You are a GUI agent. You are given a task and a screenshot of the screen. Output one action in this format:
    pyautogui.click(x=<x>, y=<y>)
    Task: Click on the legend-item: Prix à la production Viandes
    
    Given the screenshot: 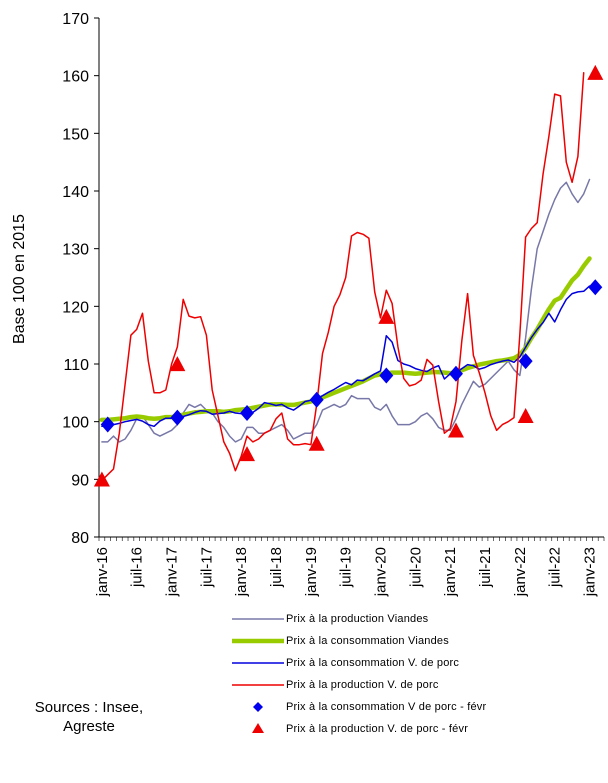 What is the action you would take?
    pyautogui.click(x=417, y=619)
    